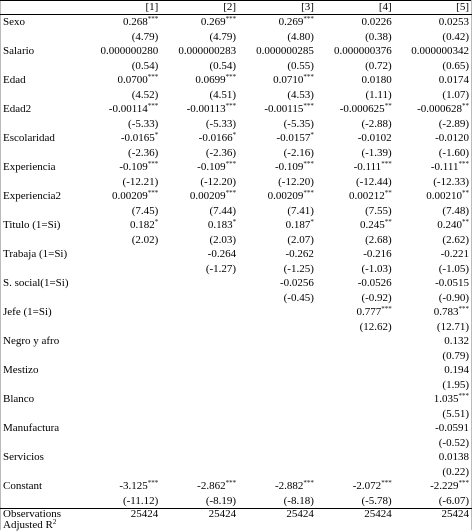  What do you see at coordinates (355, 501) in the screenshot?
I see `t-cell: (-5.78)` at bounding box center [355, 501].